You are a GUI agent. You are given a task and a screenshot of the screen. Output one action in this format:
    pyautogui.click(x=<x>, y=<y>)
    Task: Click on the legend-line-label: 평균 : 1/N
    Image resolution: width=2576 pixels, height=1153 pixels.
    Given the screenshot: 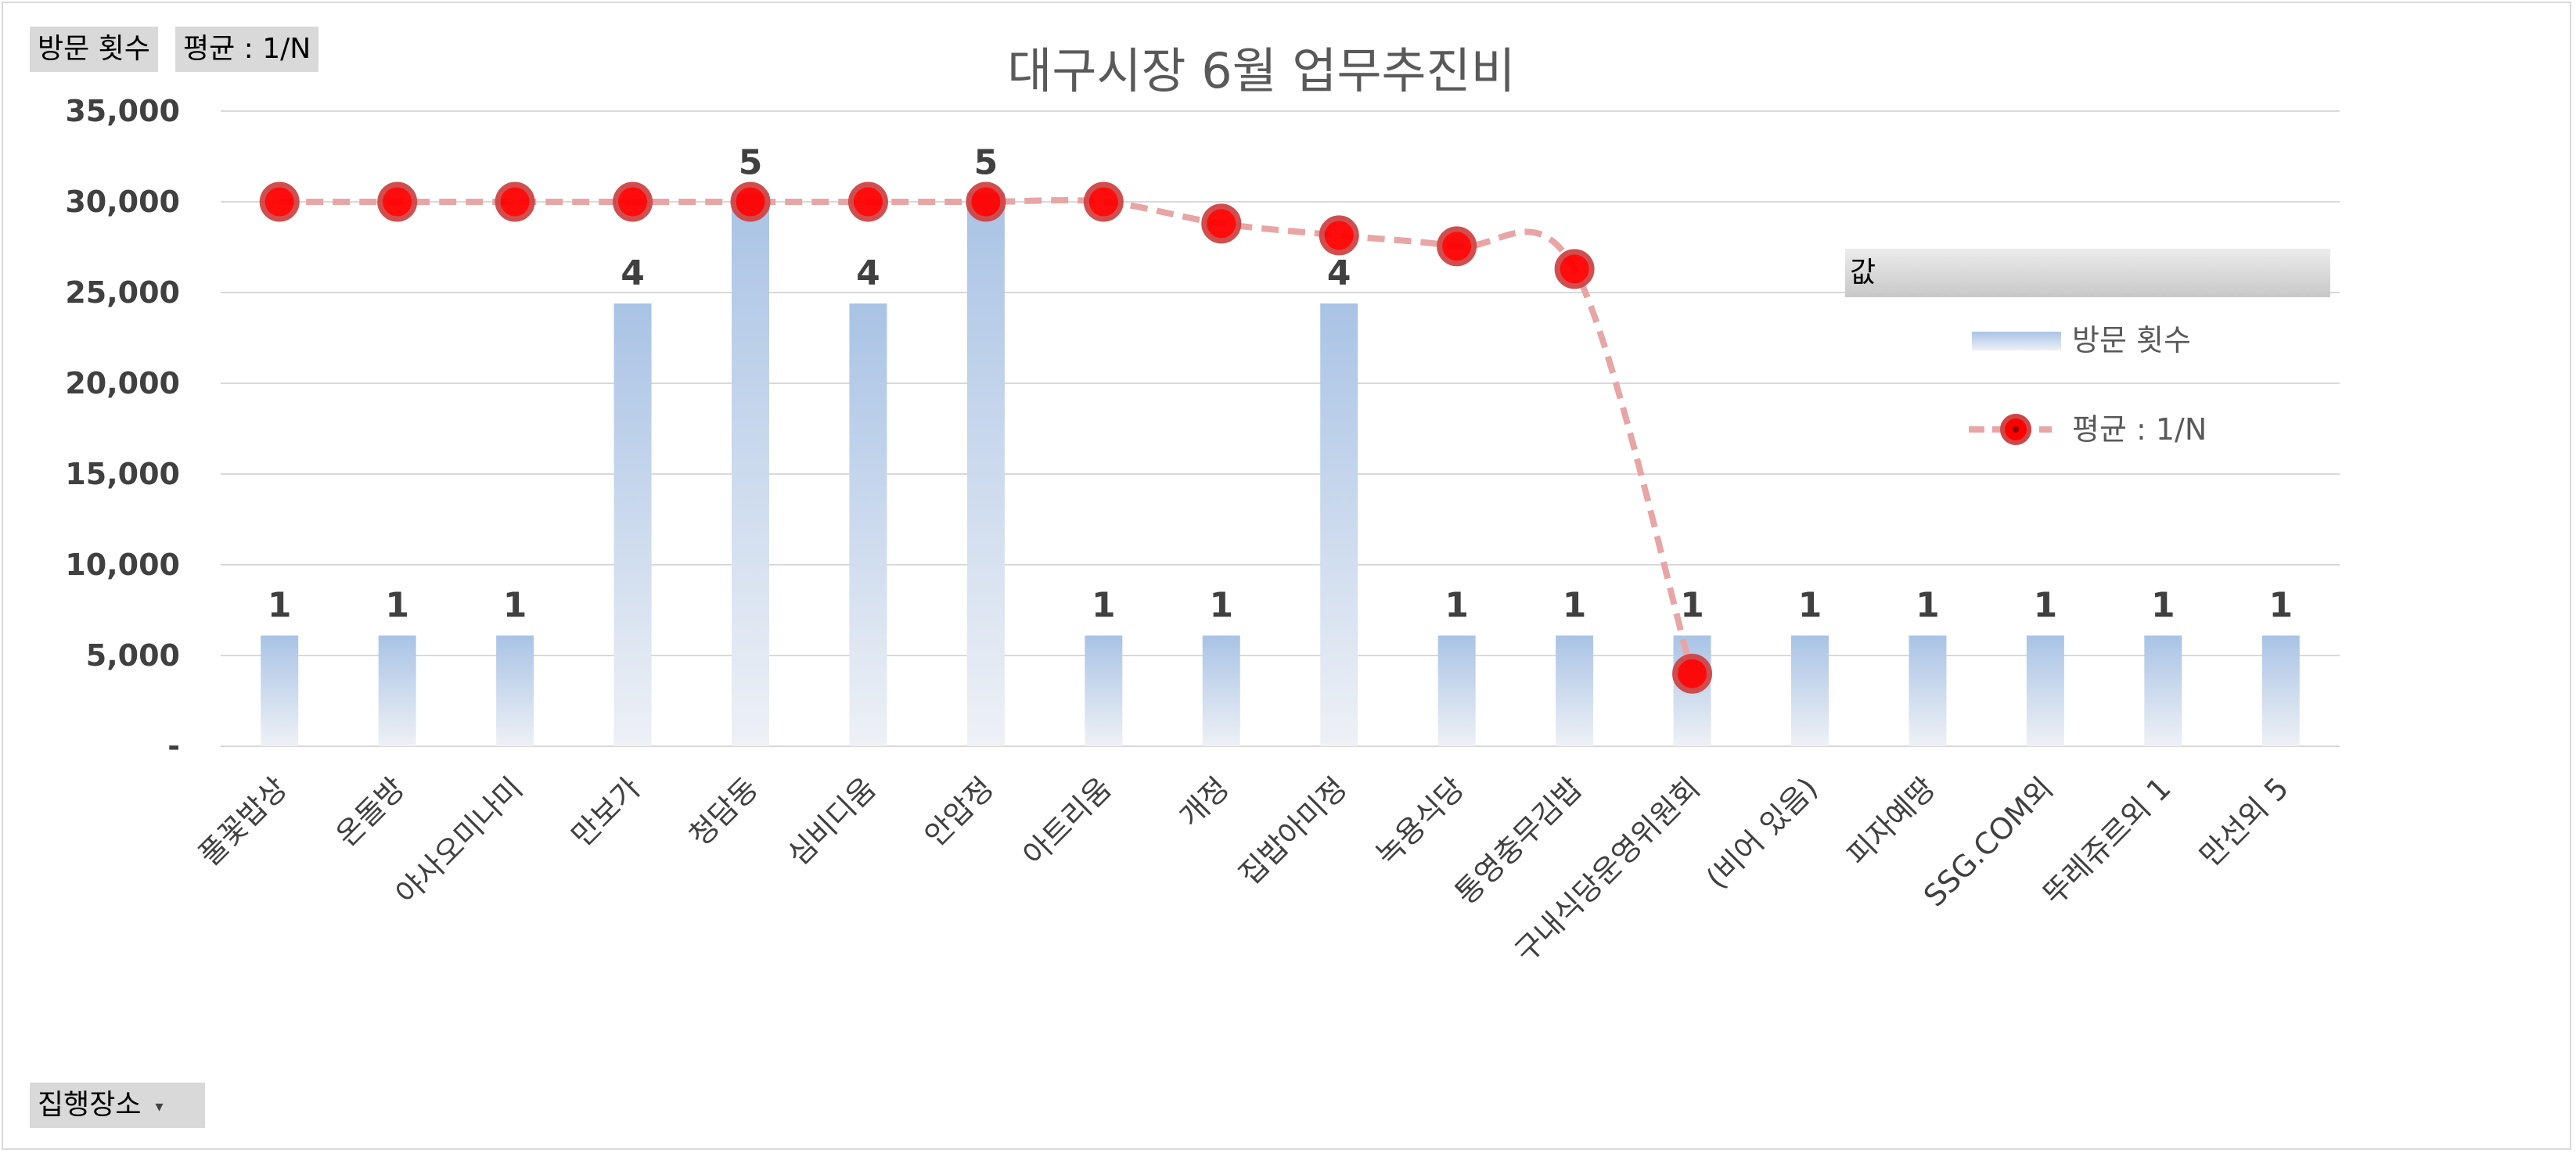 What is the action you would take?
    pyautogui.click(x=2140, y=430)
    